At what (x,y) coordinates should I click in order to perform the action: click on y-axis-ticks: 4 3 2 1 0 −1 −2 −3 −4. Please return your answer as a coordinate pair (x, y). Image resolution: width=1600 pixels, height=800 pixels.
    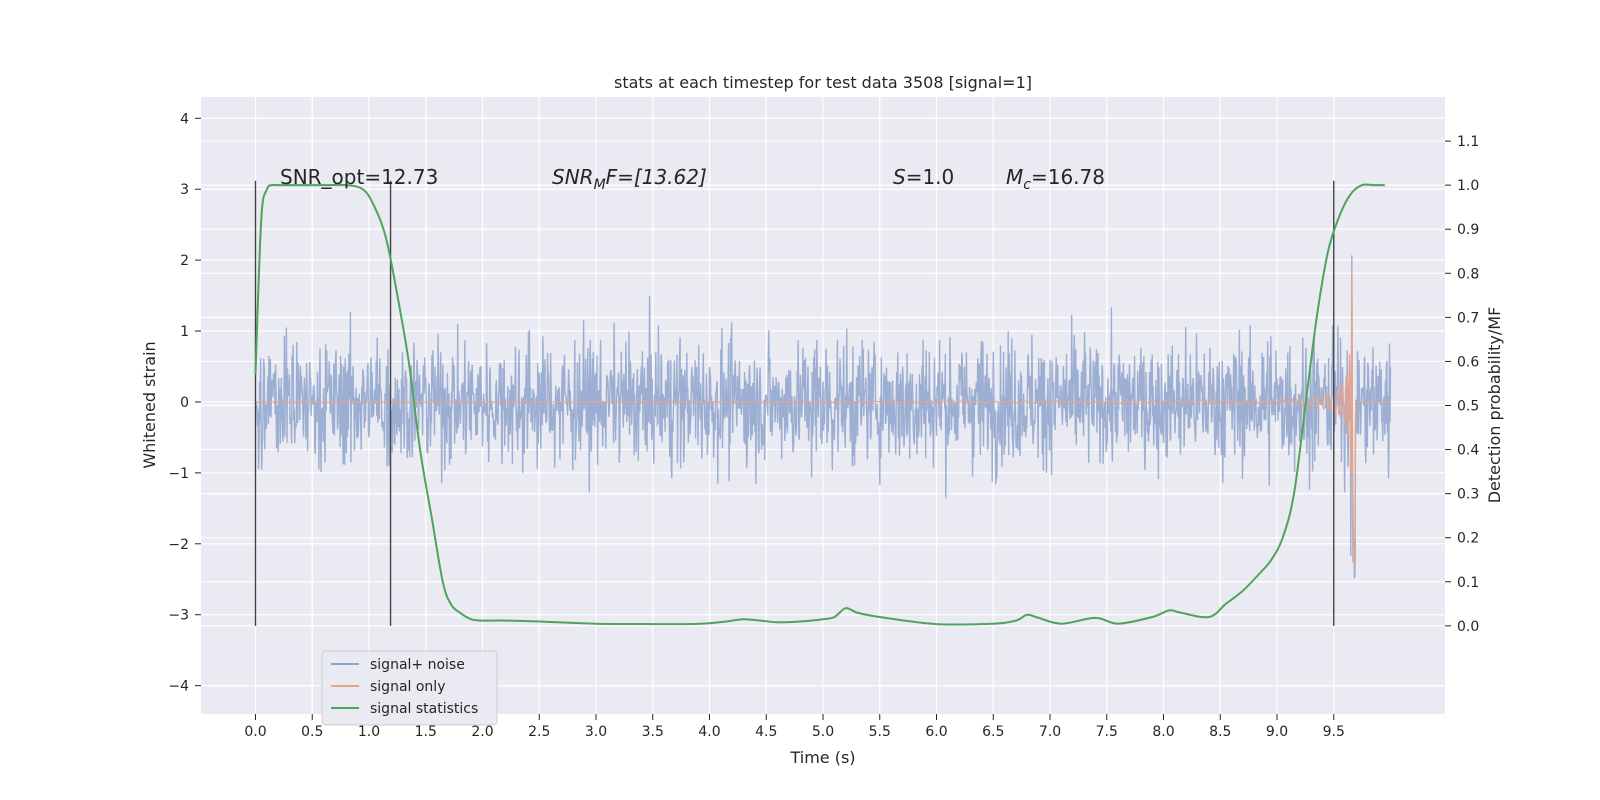
    Looking at the image, I should click on (184, 403).